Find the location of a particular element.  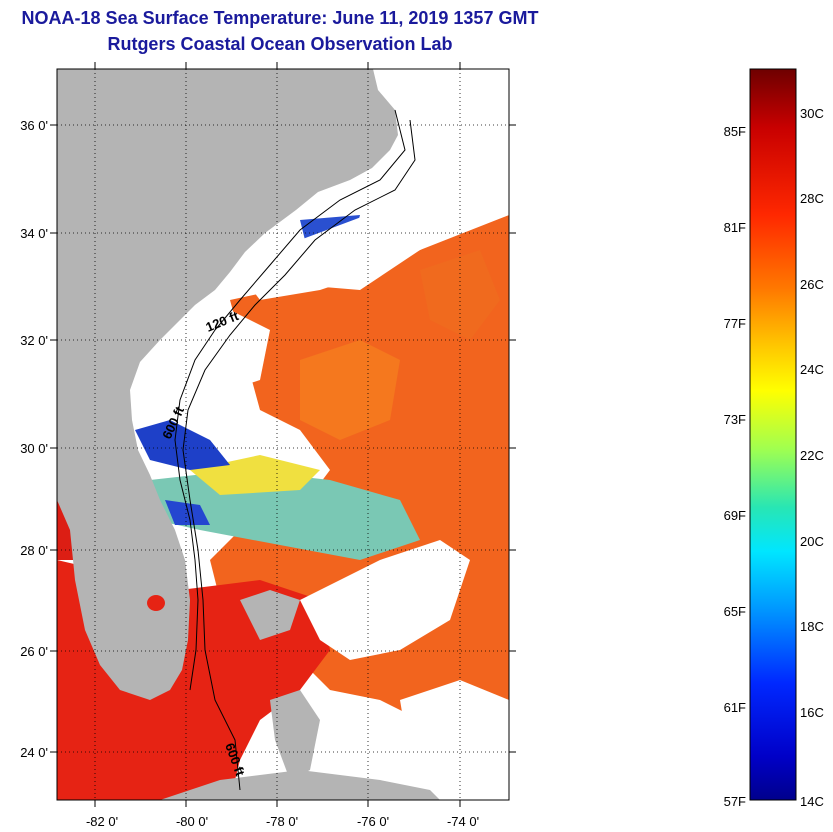

colorbar-f-label: 69F is located at coordinates (735, 515).